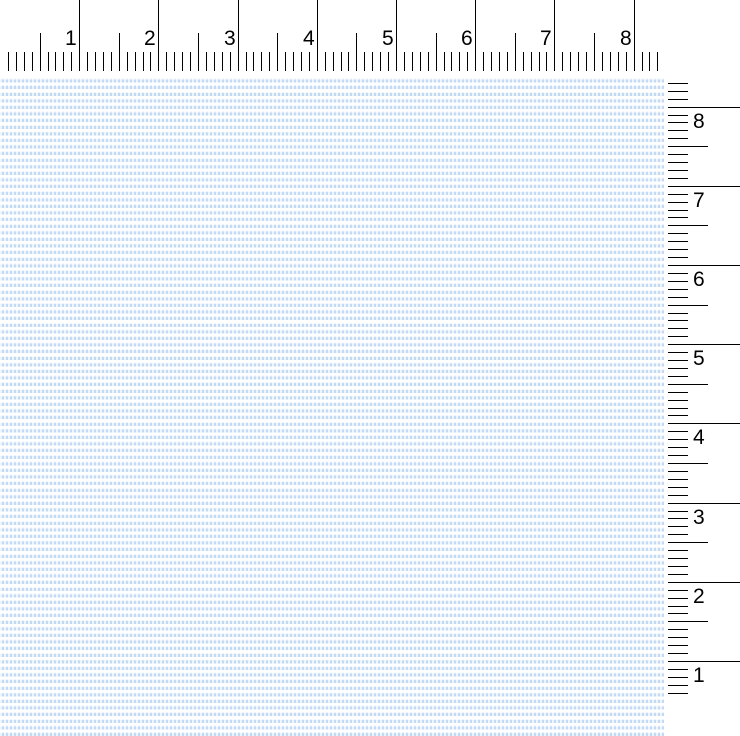  I want to click on ruler-label: 1, so click(71, 38).